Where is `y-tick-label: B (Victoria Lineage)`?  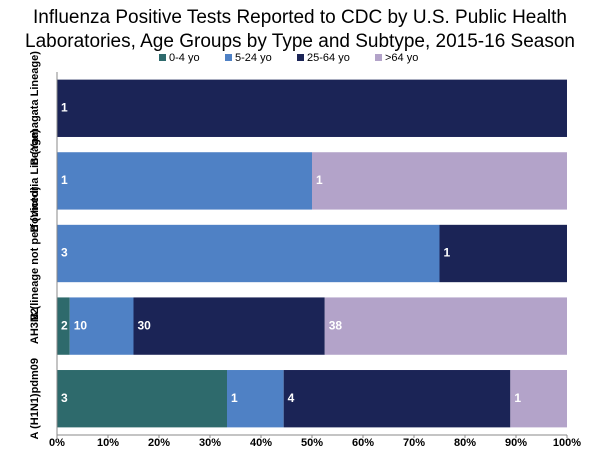 y-tick-label: B (Victoria Lineage) is located at coordinates (35, 180).